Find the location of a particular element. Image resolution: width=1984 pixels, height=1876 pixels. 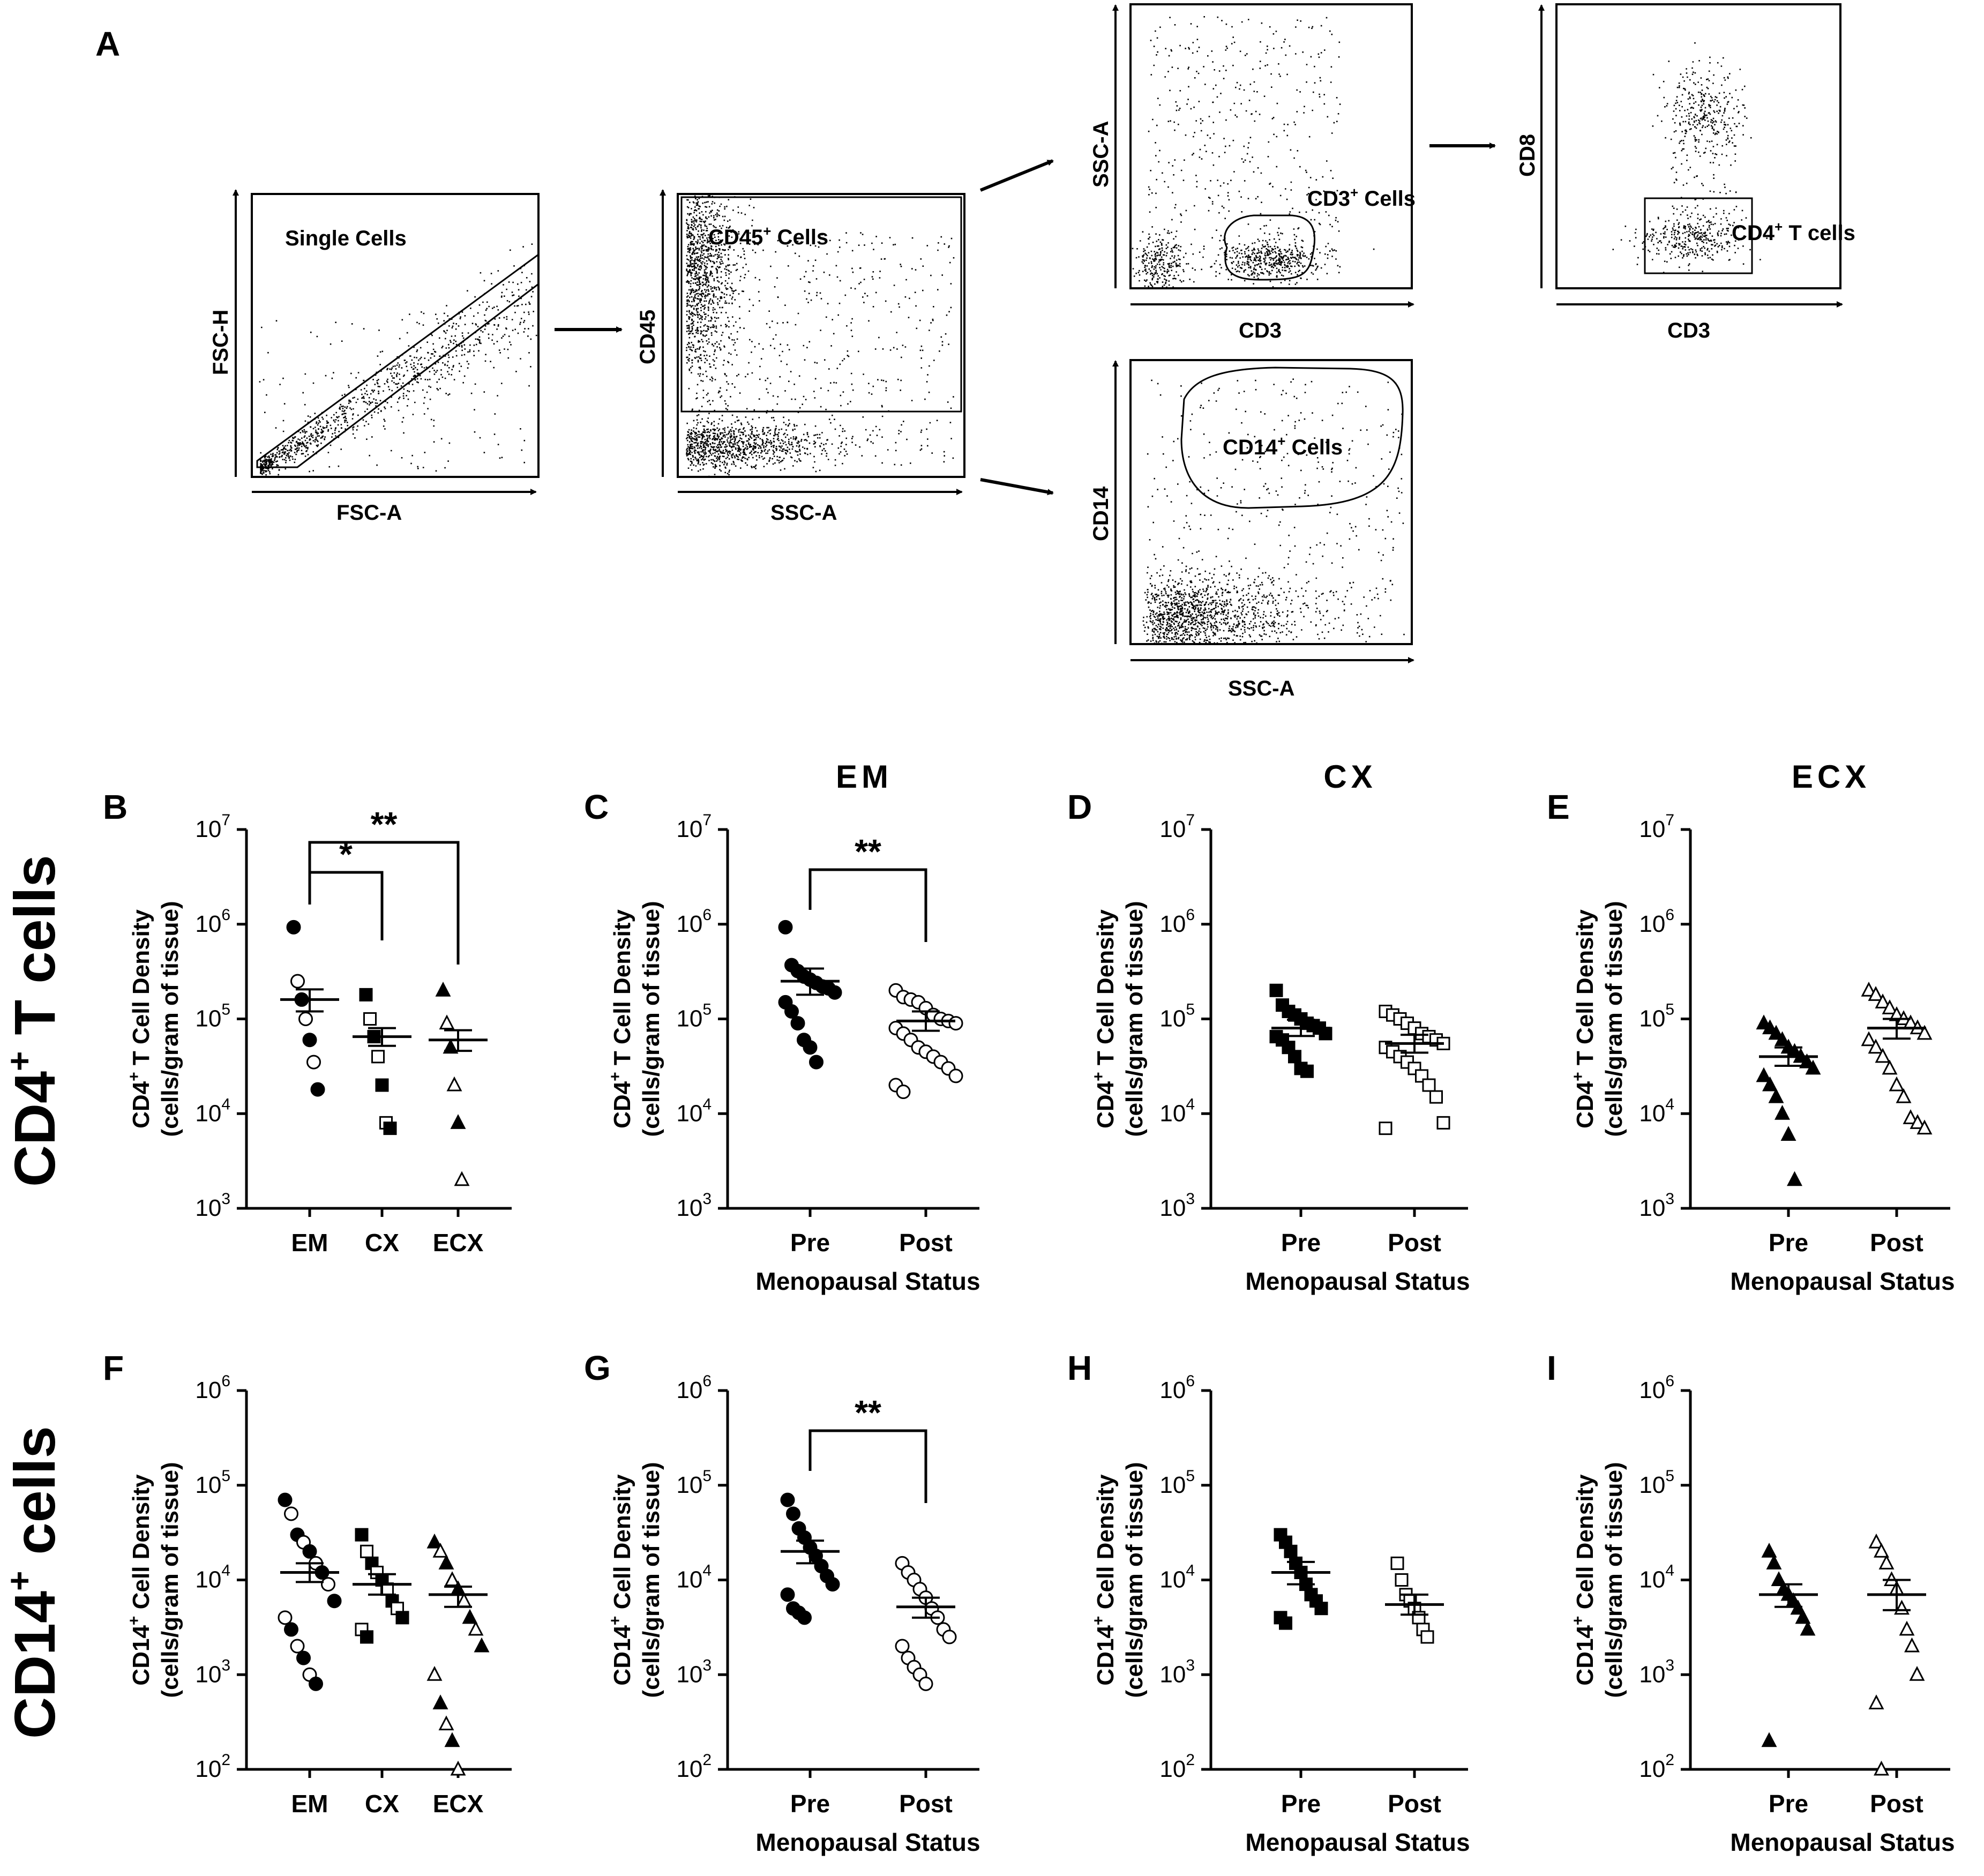

significance-label: ** is located at coordinates (384, 824).